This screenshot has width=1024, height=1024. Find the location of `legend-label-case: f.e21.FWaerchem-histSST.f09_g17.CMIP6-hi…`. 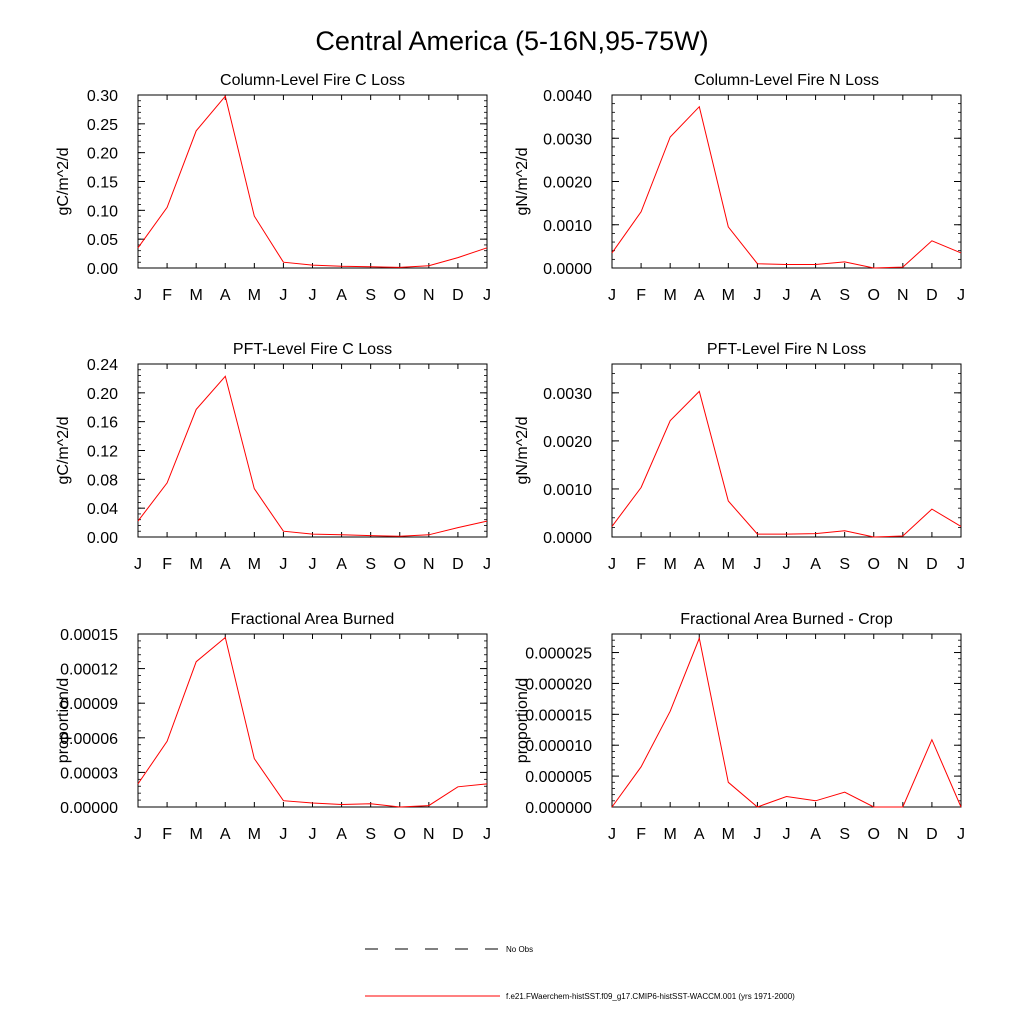

legend-label-case: f.e21.FWaerchem-histSST.f09_g17.CMIP6-hi… is located at coordinates (650, 996).